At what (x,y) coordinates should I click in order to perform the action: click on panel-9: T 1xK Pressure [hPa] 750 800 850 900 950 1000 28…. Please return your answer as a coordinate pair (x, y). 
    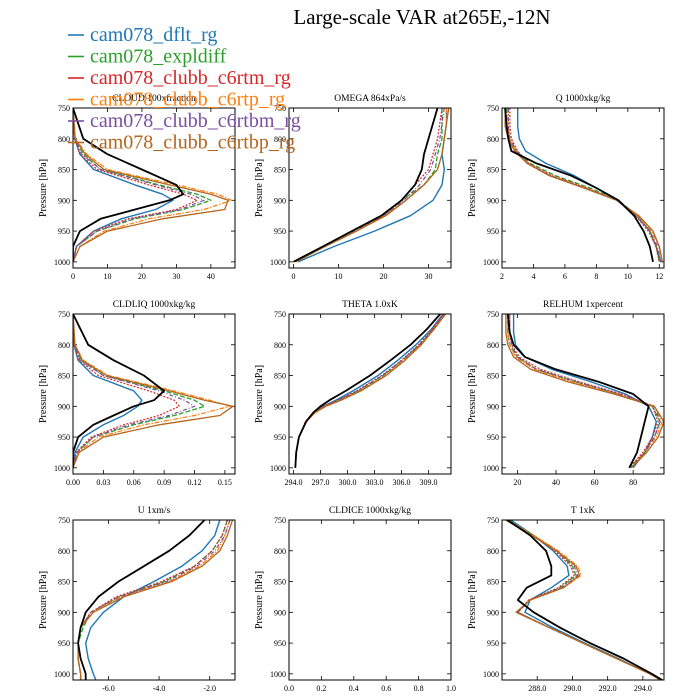
    Looking at the image, I should click on (566, 599).